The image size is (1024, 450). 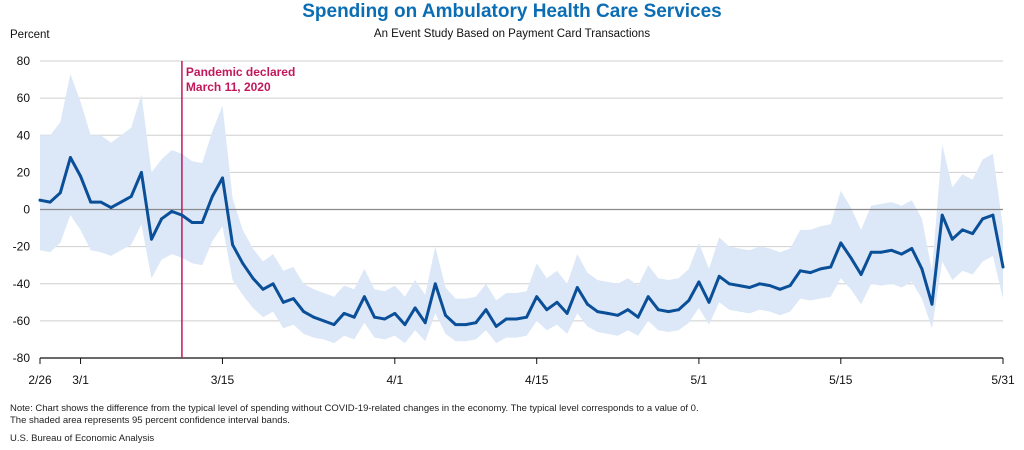 What do you see at coordinates (240, 72) in the screenshot?
I see `event-label: Pandemic declared` at bounding box center [240, 72].